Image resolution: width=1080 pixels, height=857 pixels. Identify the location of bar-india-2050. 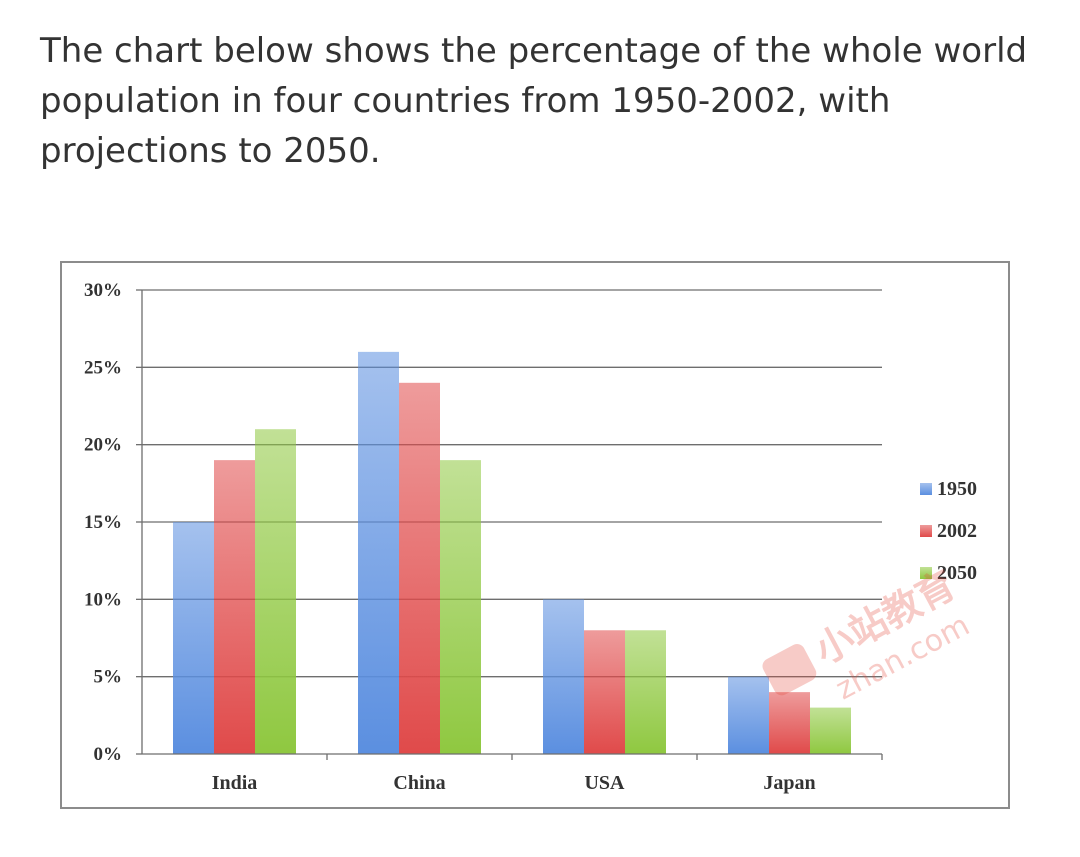
(275, 591).